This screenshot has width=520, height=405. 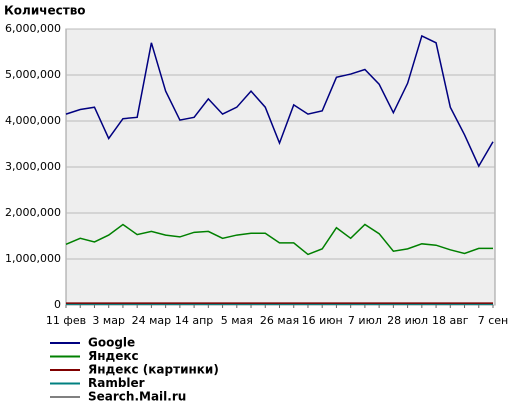 What do you see at coordinates (111, 343) in the screenshot?
I see `legend-label: Google` at bounding box center [111, 343].